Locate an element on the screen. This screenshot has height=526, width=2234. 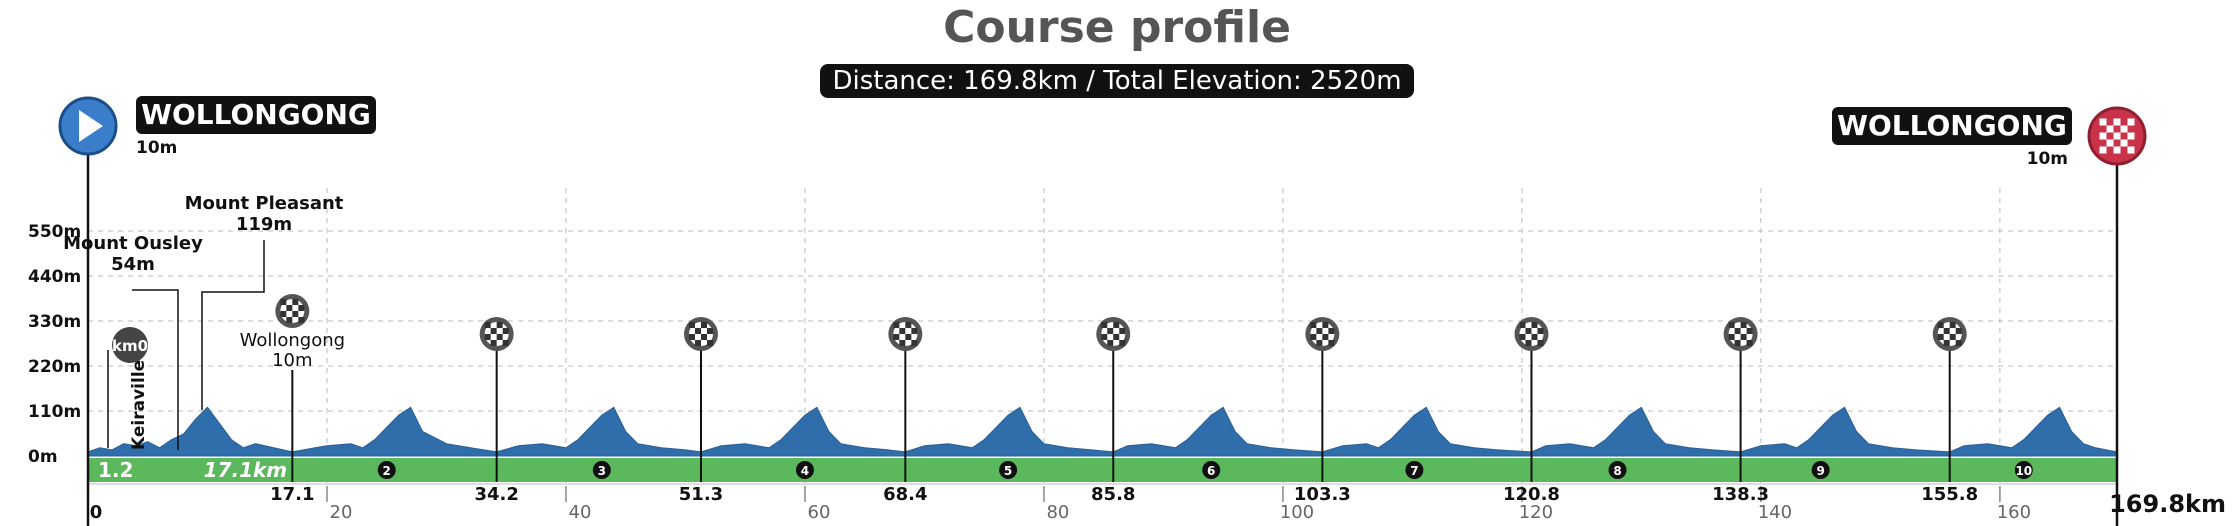
x-tick-label: 140 is located at coordinates (1775, 512).